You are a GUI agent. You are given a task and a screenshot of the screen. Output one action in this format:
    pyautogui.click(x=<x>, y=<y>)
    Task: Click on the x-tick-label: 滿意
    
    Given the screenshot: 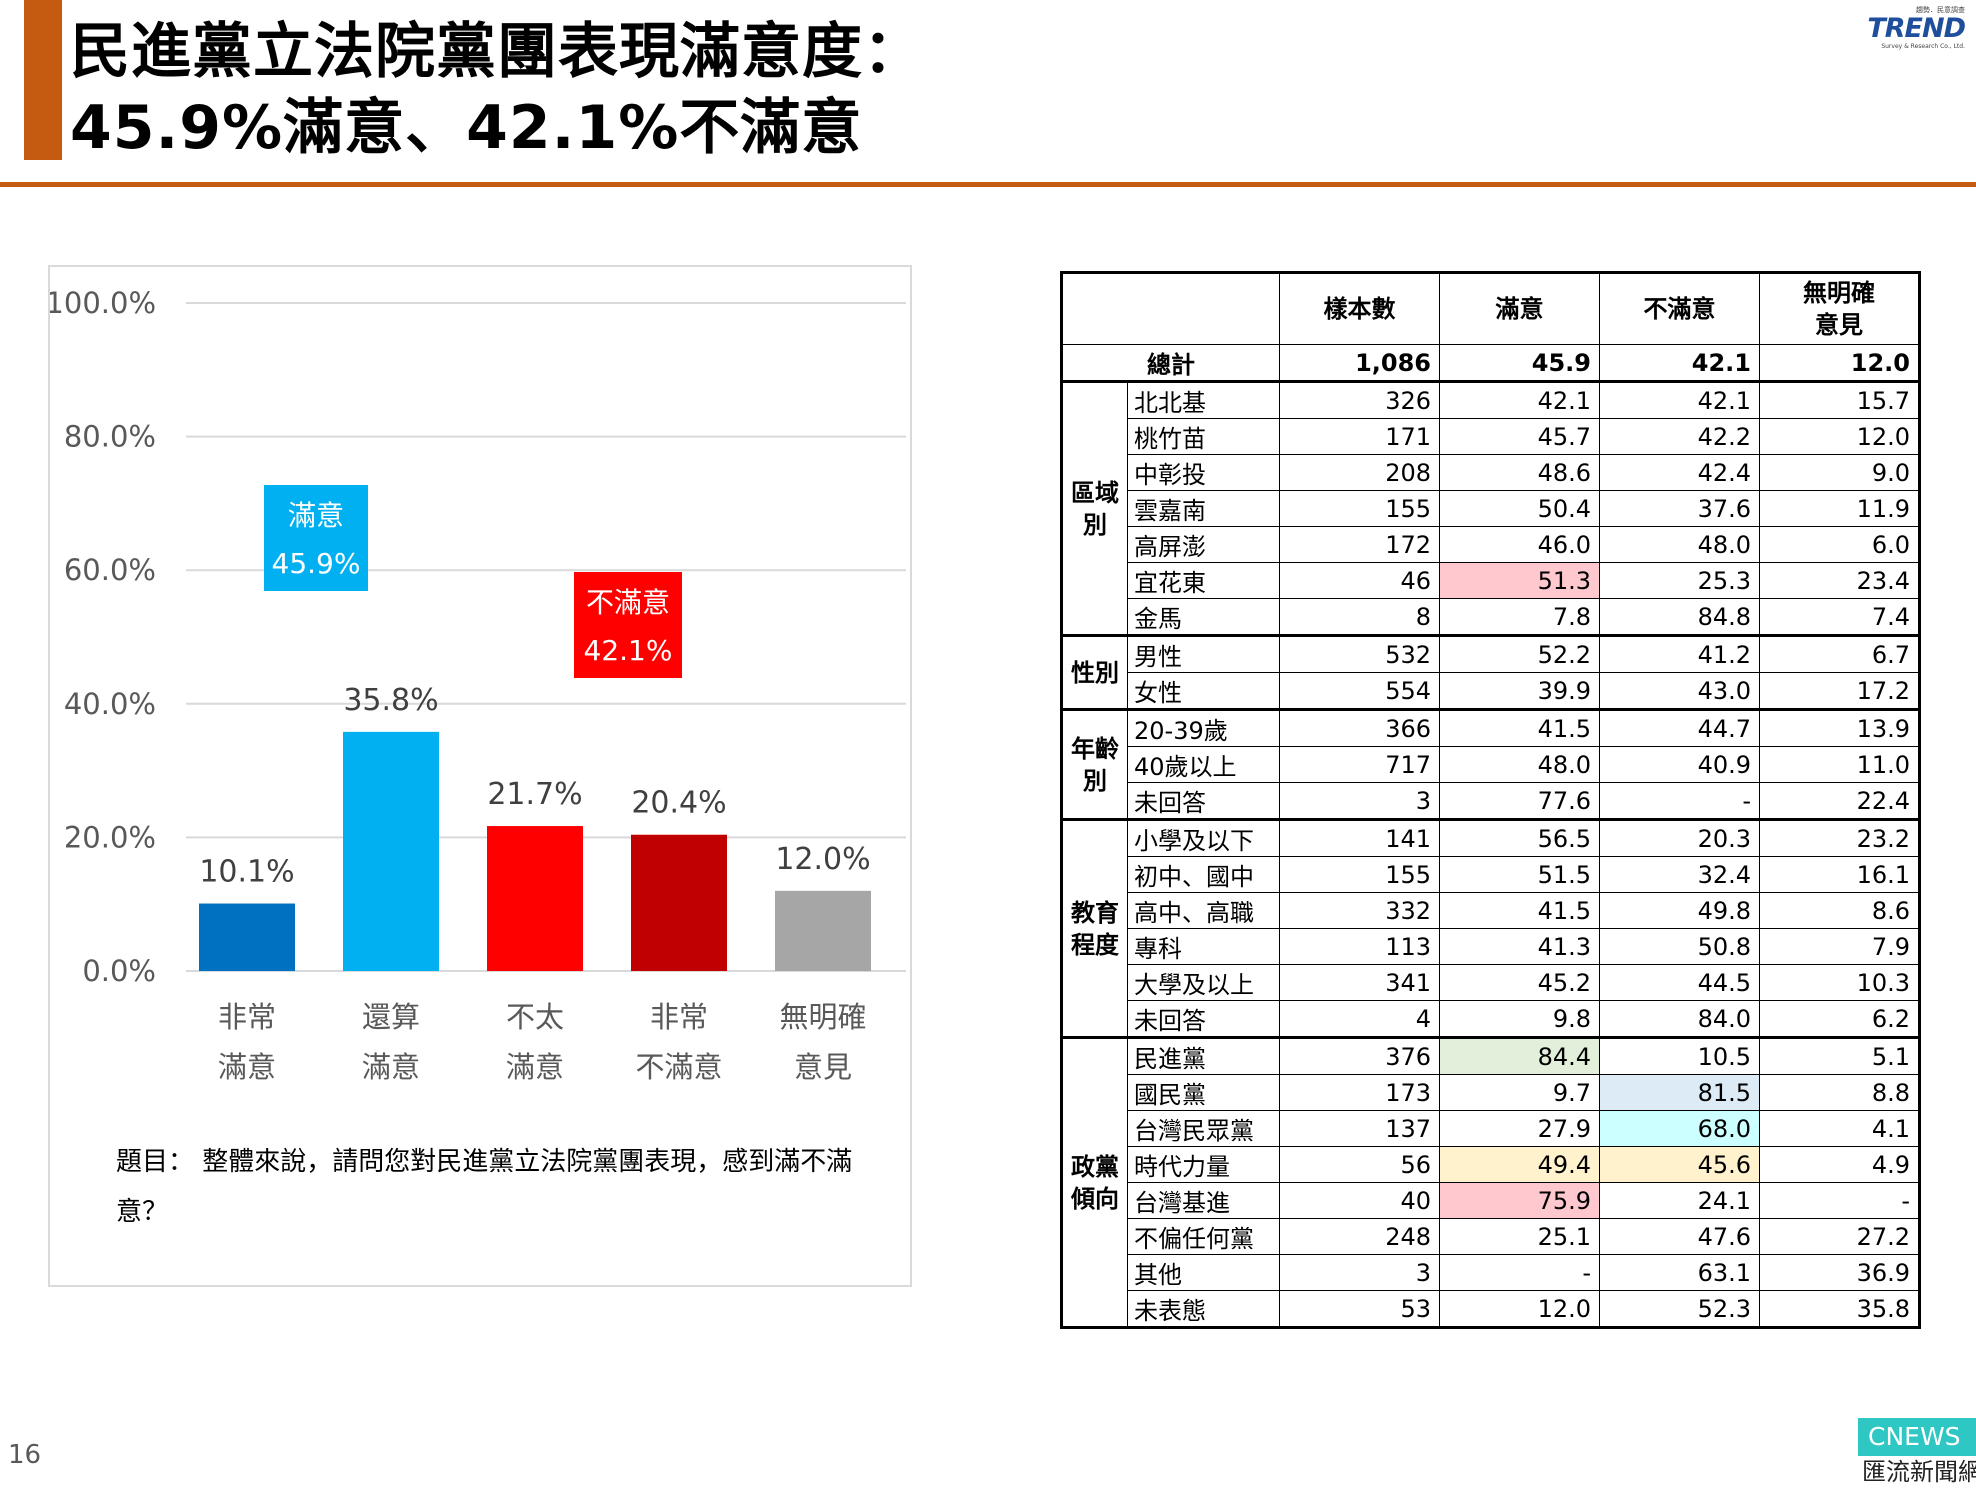 What is the action you would take?
    pyautogui.click(x=391, y=1067)
    